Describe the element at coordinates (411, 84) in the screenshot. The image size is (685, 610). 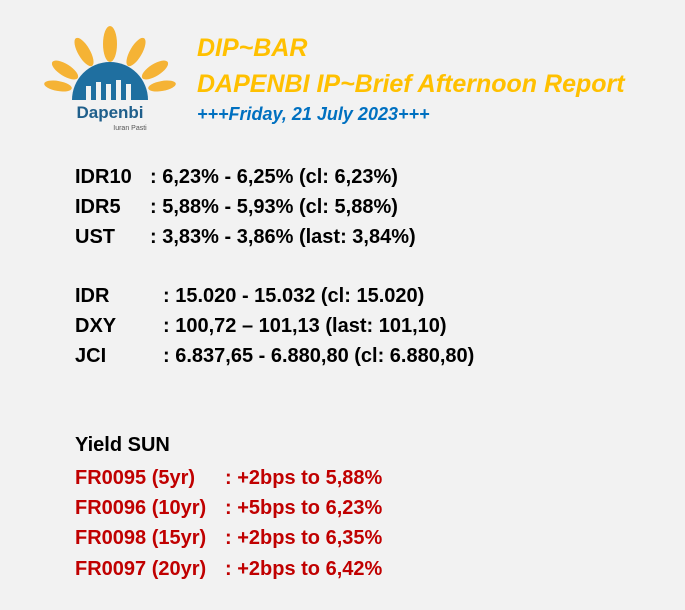
I see `report-subtitle: DAPENBI IP~Brief Afternoon Report` at that location.